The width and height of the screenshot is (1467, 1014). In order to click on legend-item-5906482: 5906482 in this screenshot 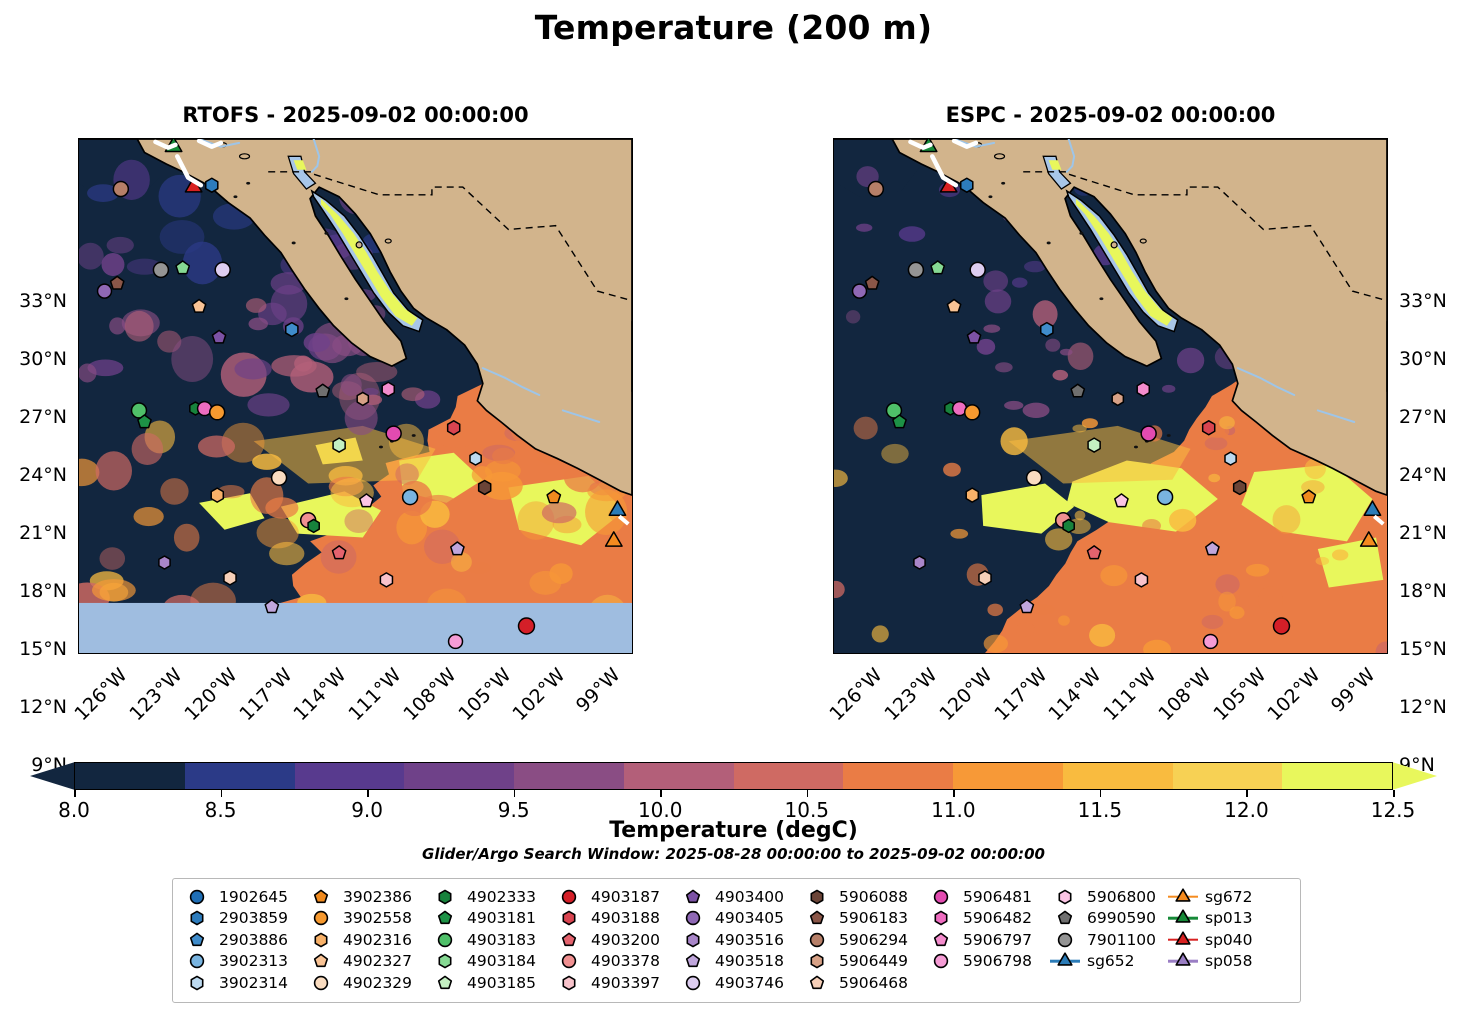, I will do `click(988, 919)`.